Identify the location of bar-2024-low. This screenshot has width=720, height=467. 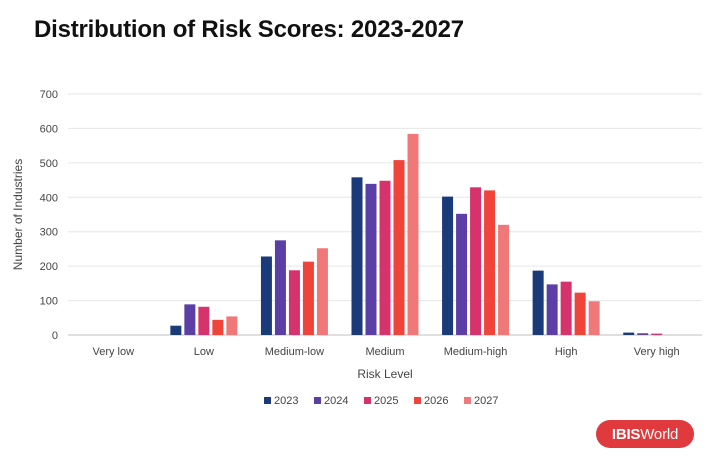
(190, 319).